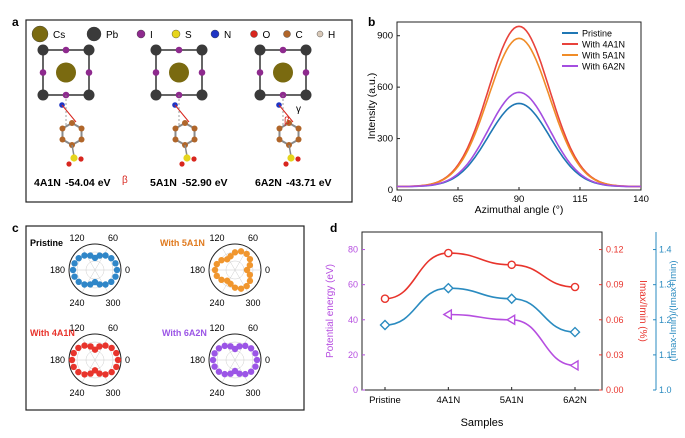  Describe the element at coordinates (615, 355) in the screenshot. I see `d-right-tick-label-1: 0.03` at that location.